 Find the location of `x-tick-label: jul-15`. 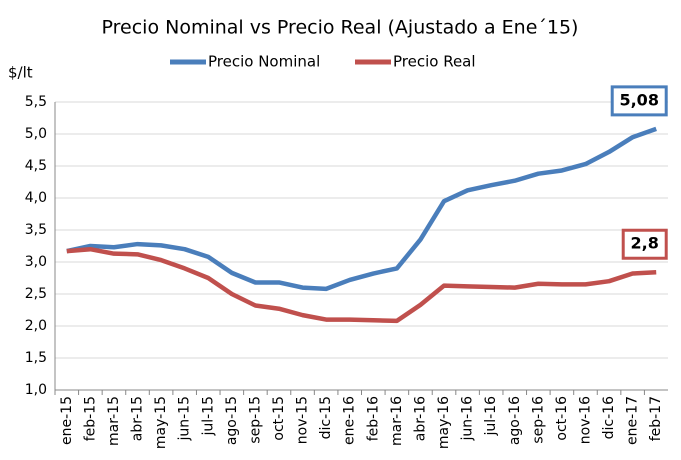

x-tick-label: jul-15 is located at coordinates (208, 416).